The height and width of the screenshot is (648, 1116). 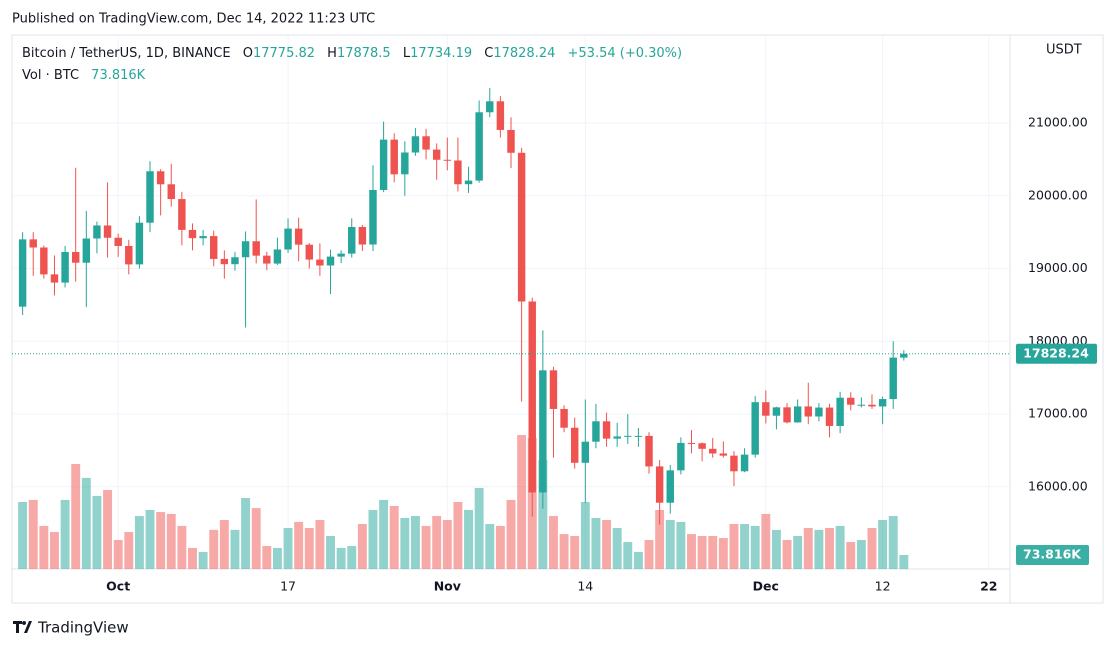 I want to click on low-value: 17734.19, so click(x=441, y=53).